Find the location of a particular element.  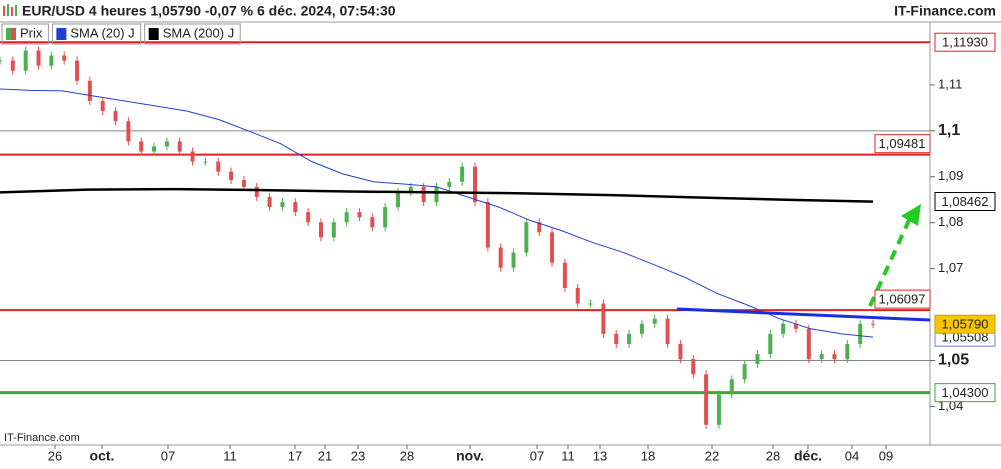

sma-line is located at coordinates (437, 195).